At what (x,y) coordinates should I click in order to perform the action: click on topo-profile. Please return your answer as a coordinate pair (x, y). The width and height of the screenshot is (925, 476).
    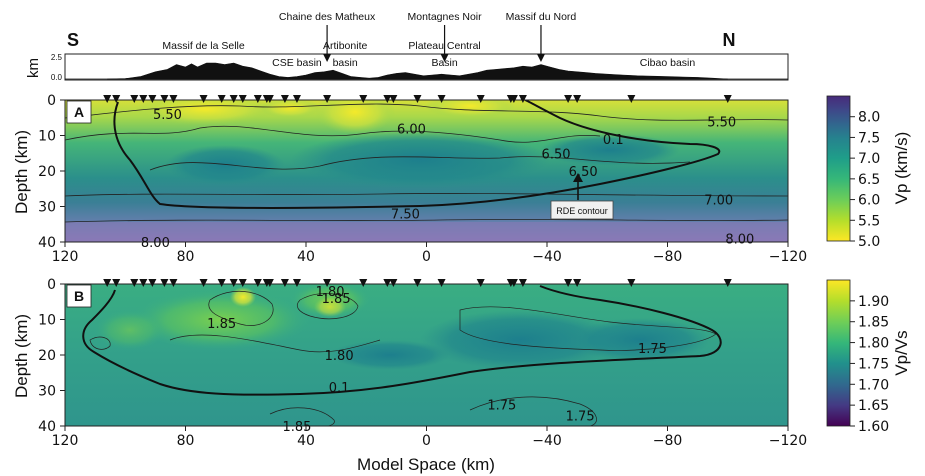
    Looking at the image, I should click on (417, 71).